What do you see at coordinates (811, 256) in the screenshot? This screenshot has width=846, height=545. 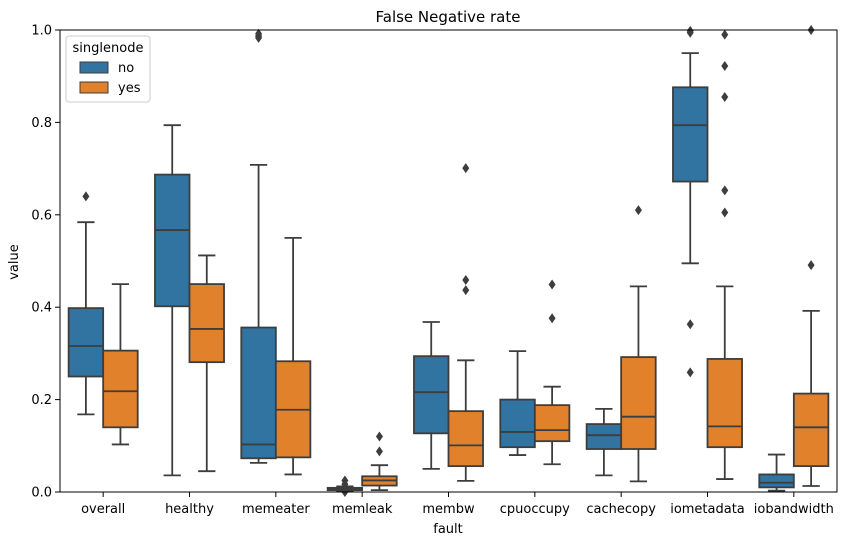 I see `box-iobandwidth-yes` at bounding box center [811, 256].